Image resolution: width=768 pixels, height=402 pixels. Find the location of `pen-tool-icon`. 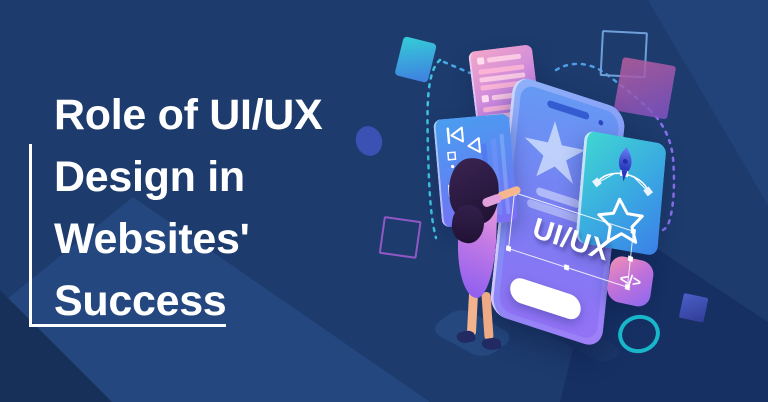

pen-tool-icon is located at coordinates (623, 195).